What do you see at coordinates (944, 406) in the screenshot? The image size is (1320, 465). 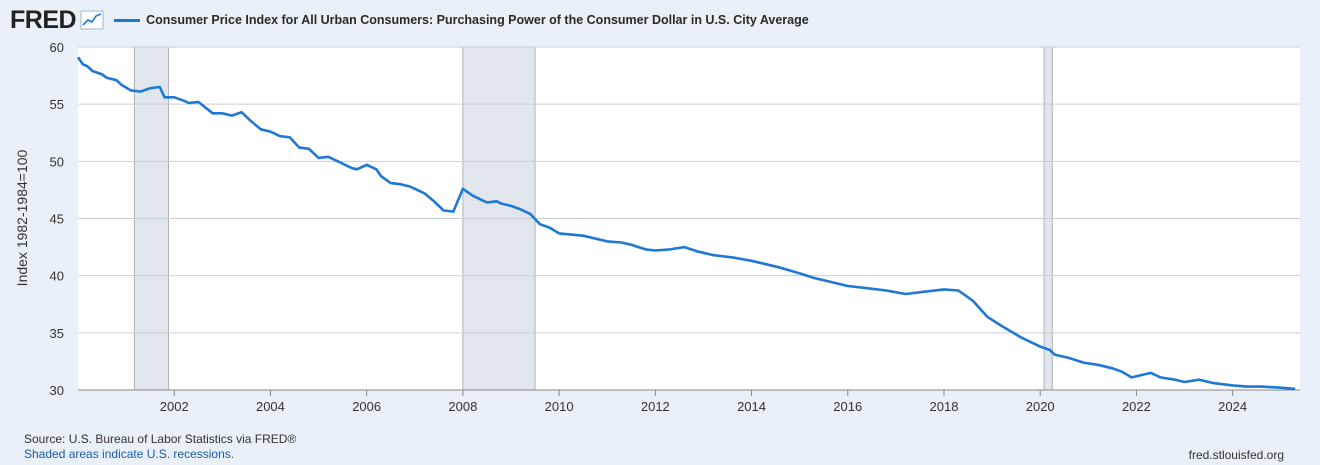 I see `x-tick-label: 2018` at bounding box center [944, 406].